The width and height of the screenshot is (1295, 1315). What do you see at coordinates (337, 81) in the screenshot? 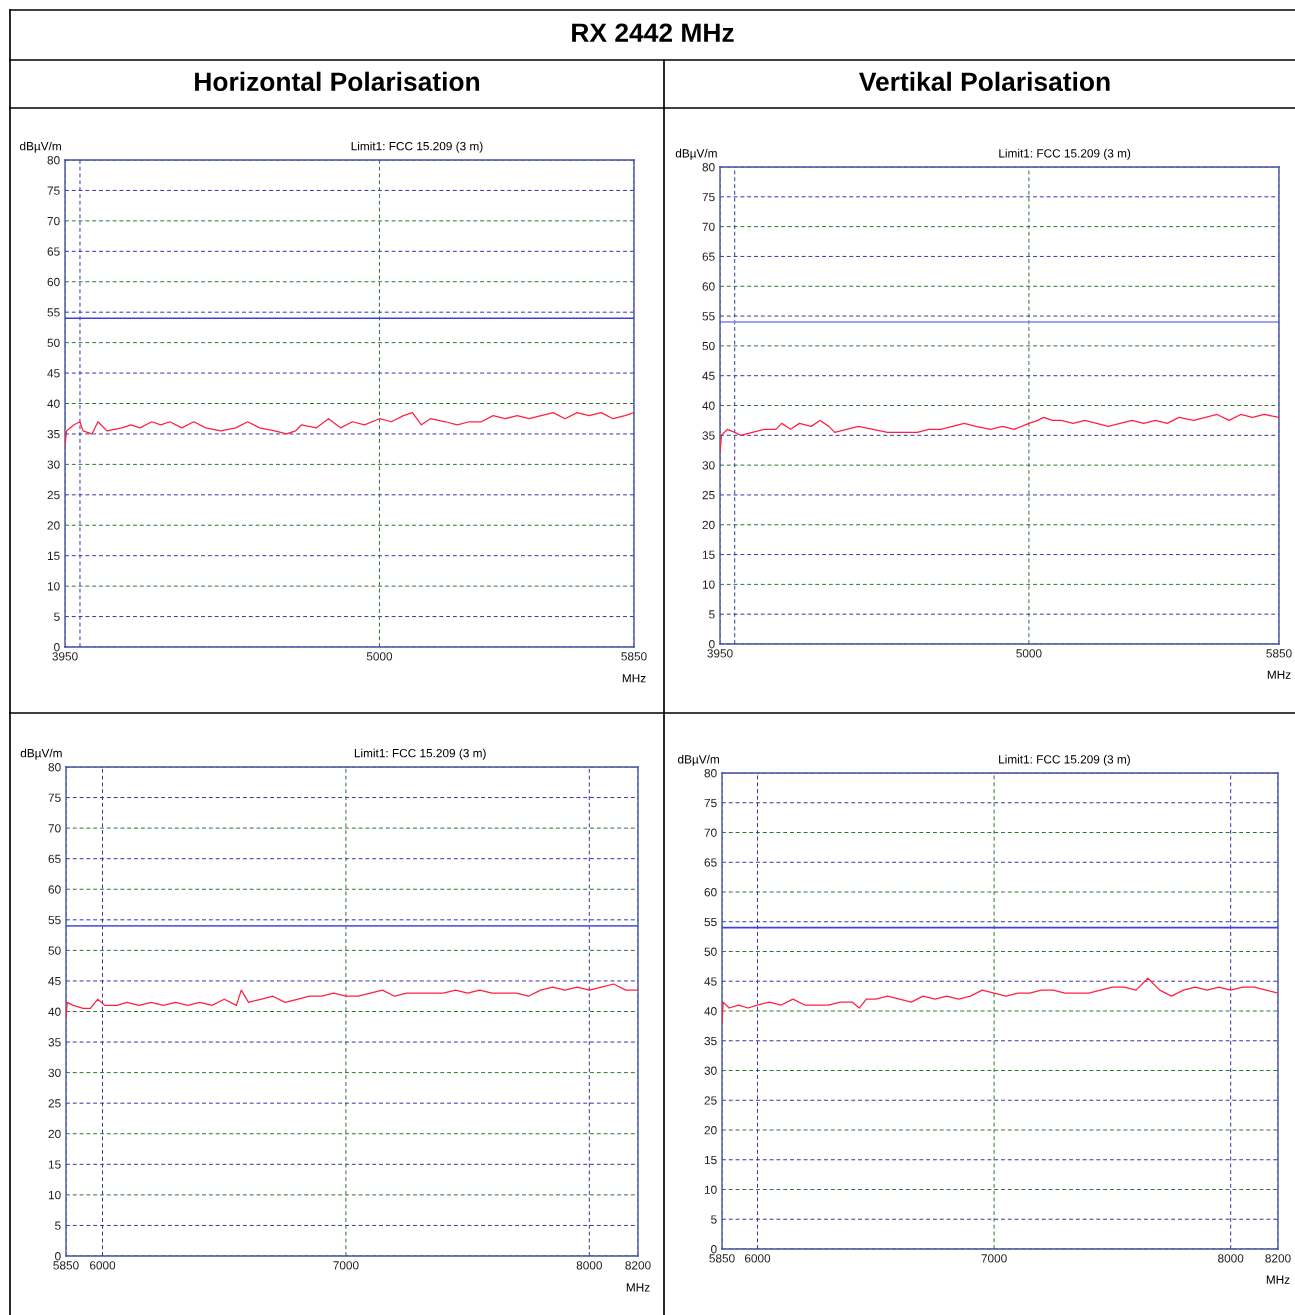
I see `chart-subtitle: Horizontal Polarisation` at bounding box center [337, 81].